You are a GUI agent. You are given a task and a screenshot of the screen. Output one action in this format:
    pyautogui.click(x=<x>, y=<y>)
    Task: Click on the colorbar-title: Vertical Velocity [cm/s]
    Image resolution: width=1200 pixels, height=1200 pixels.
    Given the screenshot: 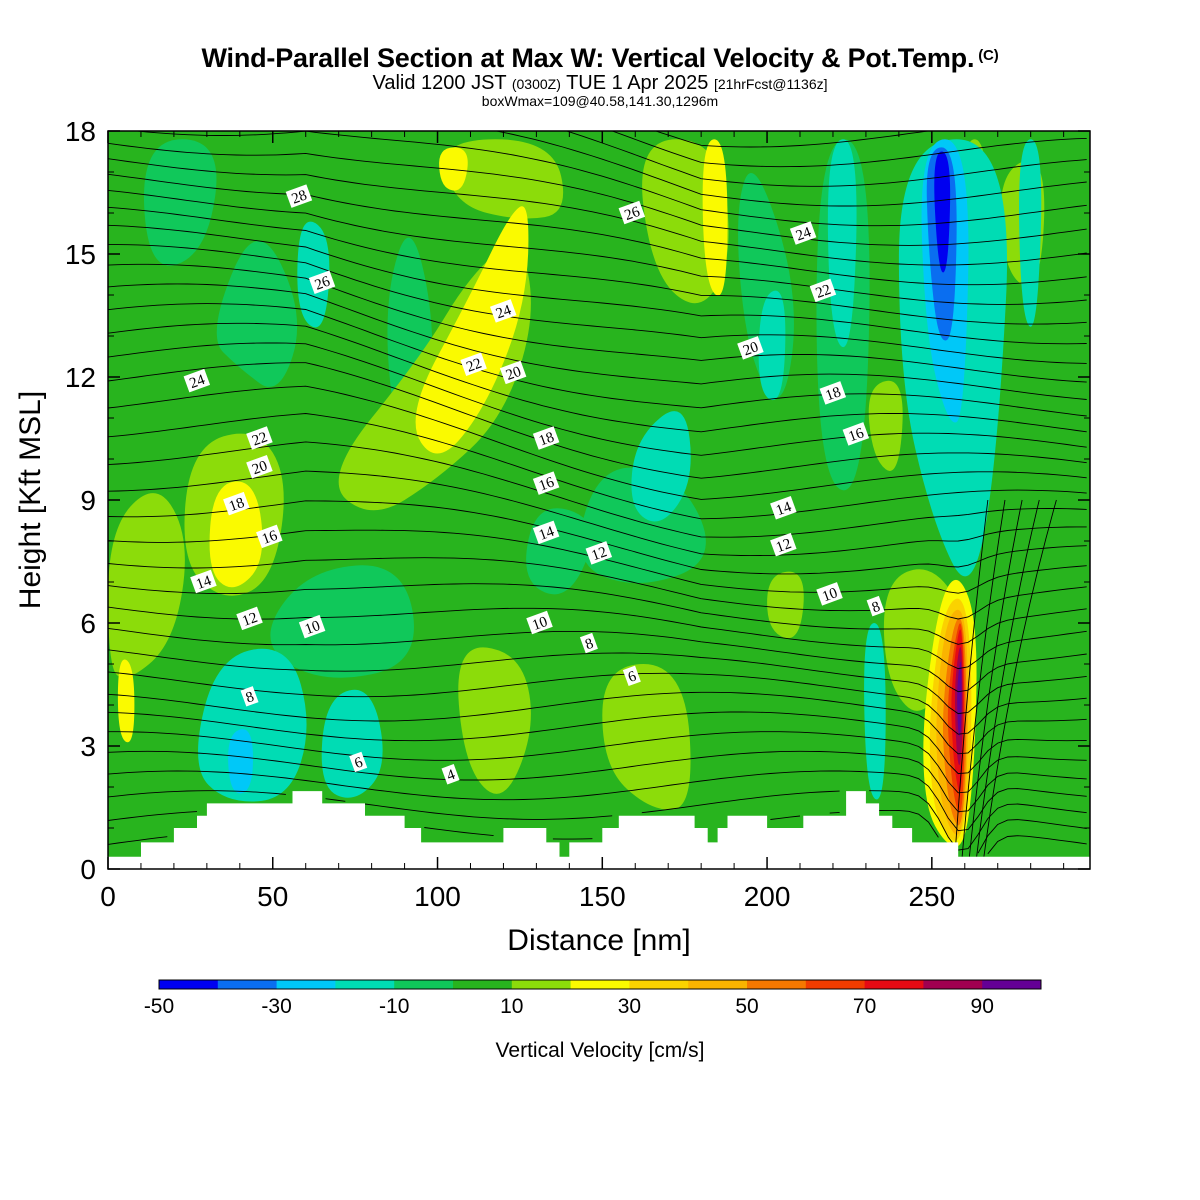 What is the action you would take?
    pyautogui.click(x=600, y=1050)
    